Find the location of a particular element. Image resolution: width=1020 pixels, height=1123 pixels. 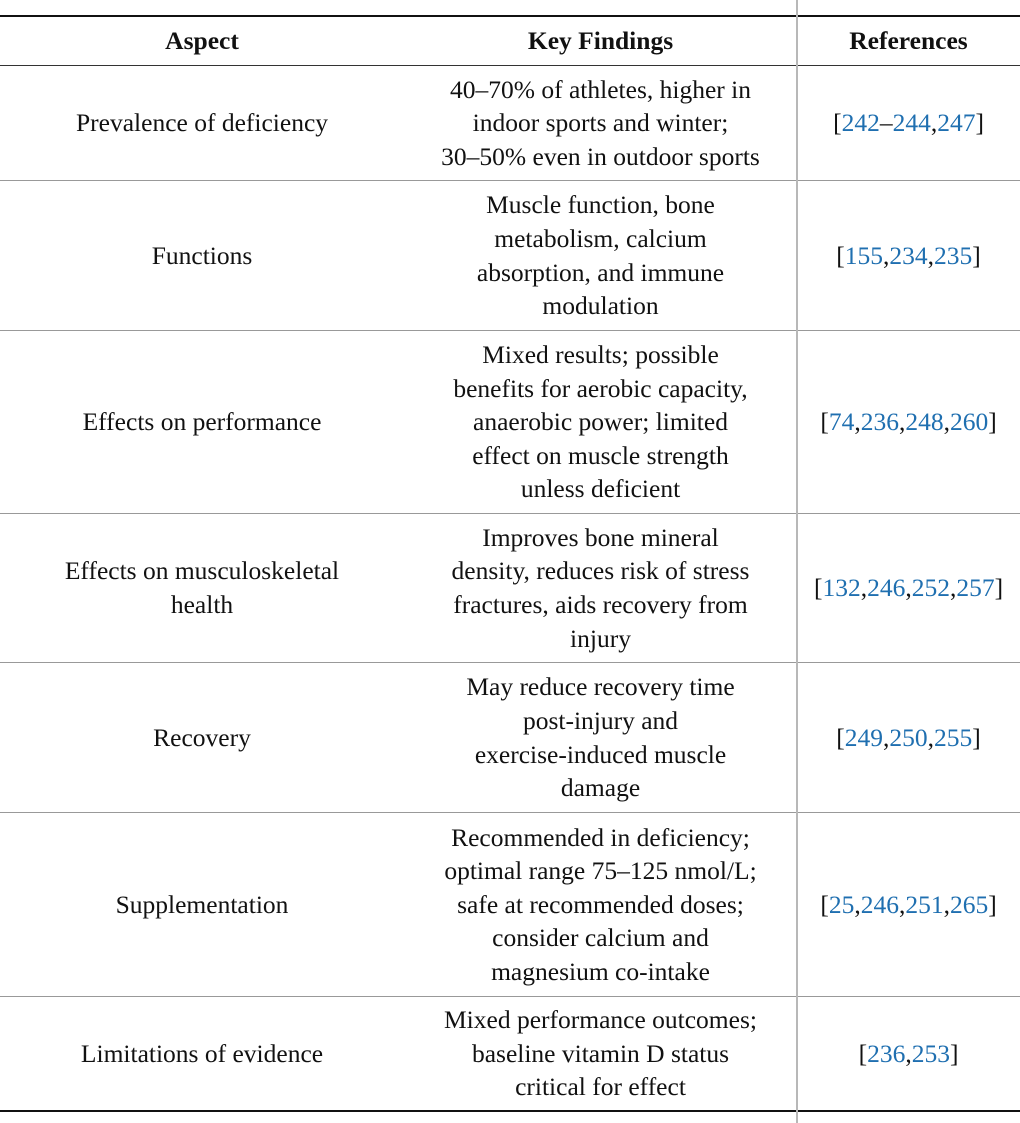

reference-link: 253 is located at coordinates (930, 1053).